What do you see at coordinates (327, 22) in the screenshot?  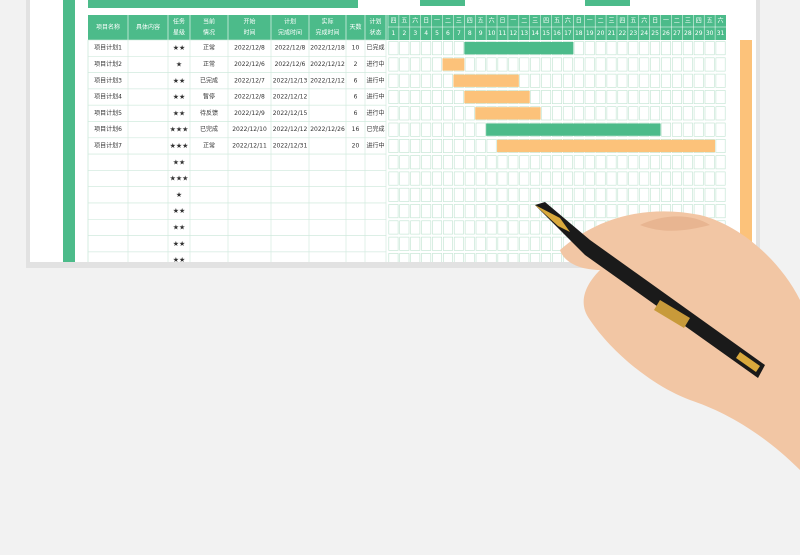 I see `column-header: 实际` at bounding box center [327, 22].